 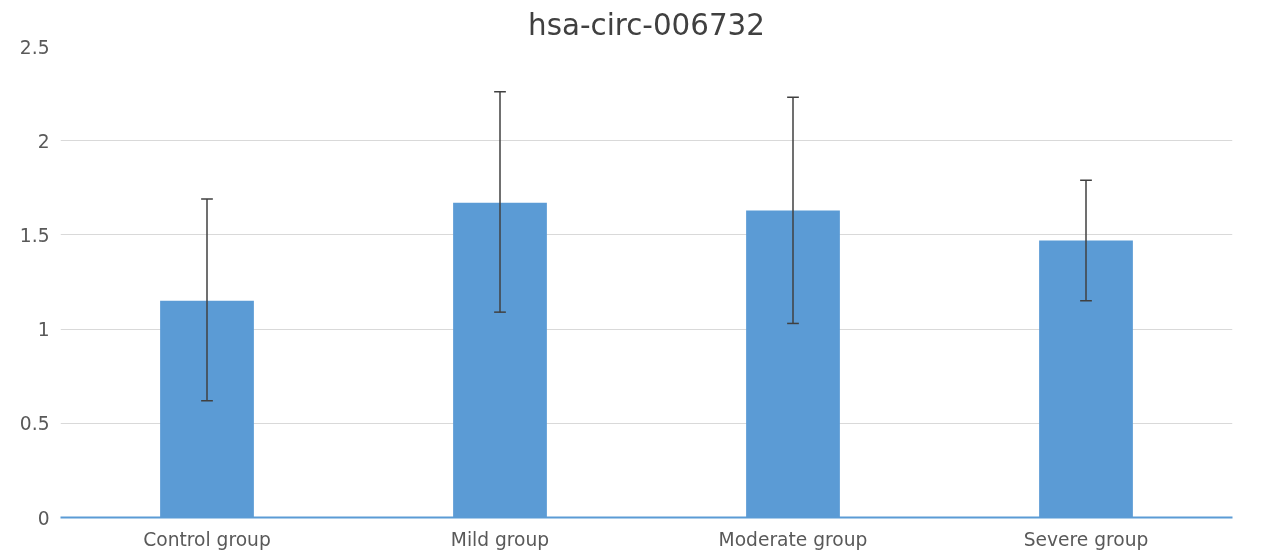 What do you see at coordinates (43, 518) in the screenshot?
I see `y-tick-label: 0` at bounding box center [43, 518].